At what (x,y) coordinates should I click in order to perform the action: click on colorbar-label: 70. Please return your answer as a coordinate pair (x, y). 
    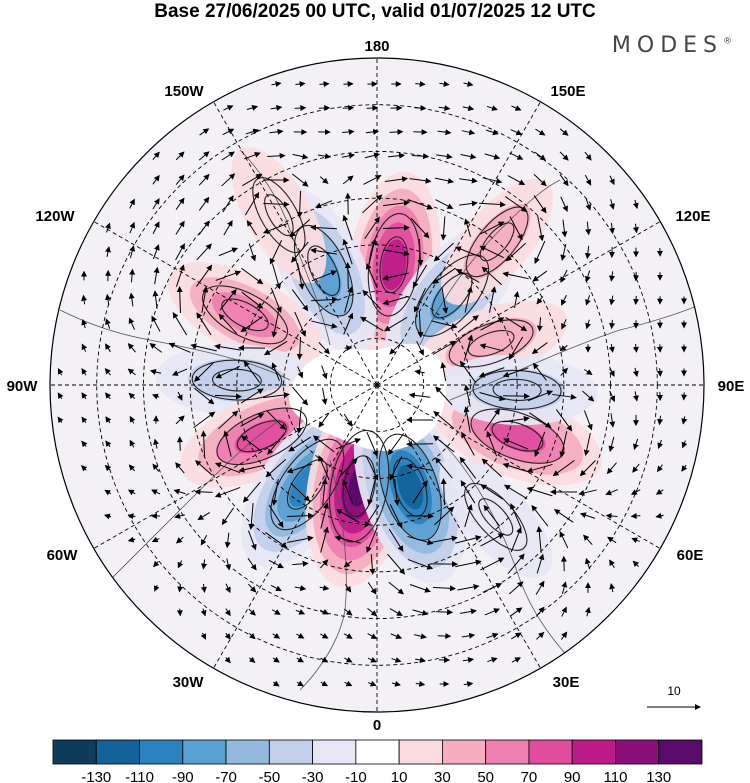
    Looking at the image, I should click on (529, 776).